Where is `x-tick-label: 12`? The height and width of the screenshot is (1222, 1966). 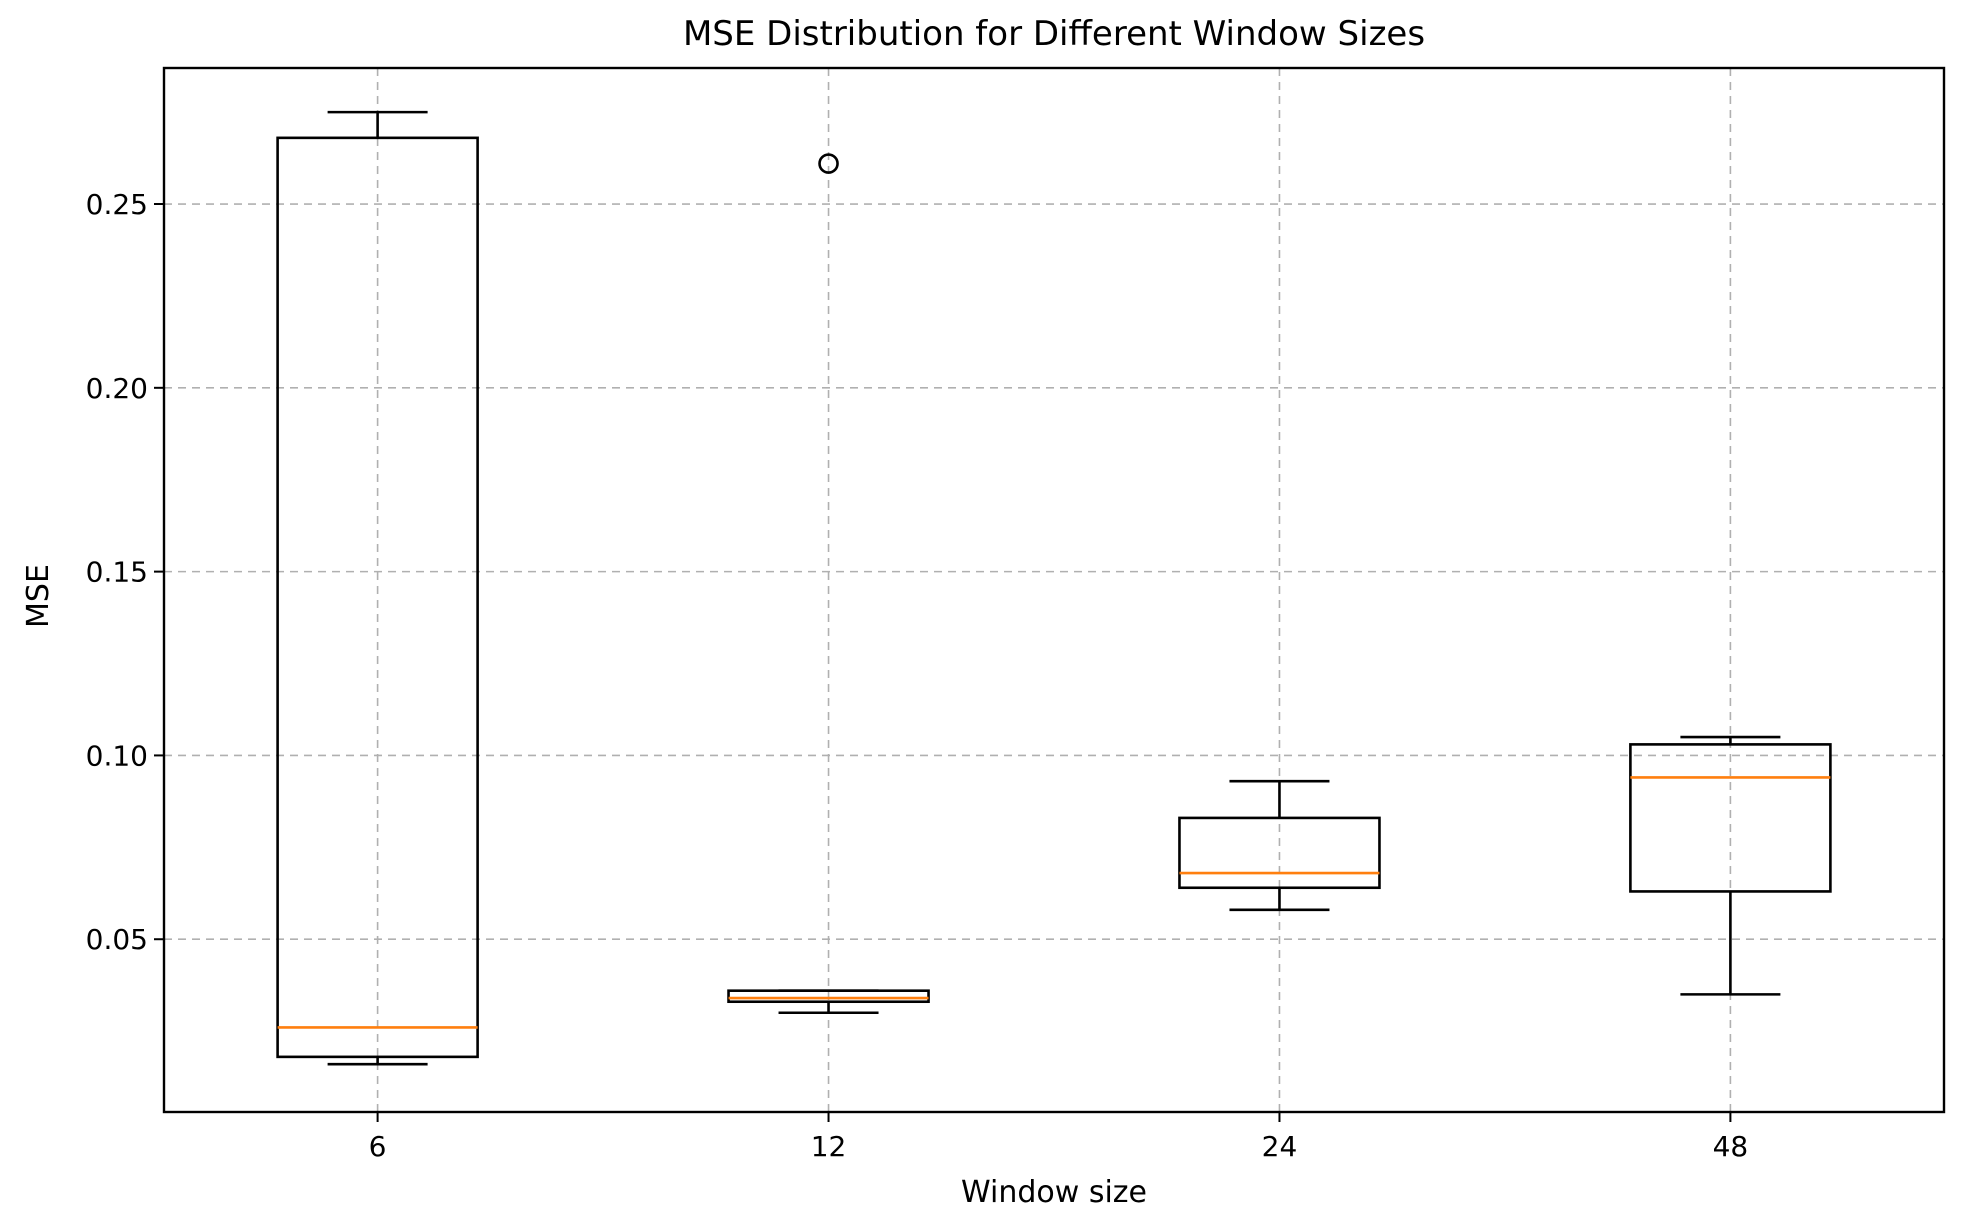 x-tick-label: 12 is located at coordinates (829, 1146).